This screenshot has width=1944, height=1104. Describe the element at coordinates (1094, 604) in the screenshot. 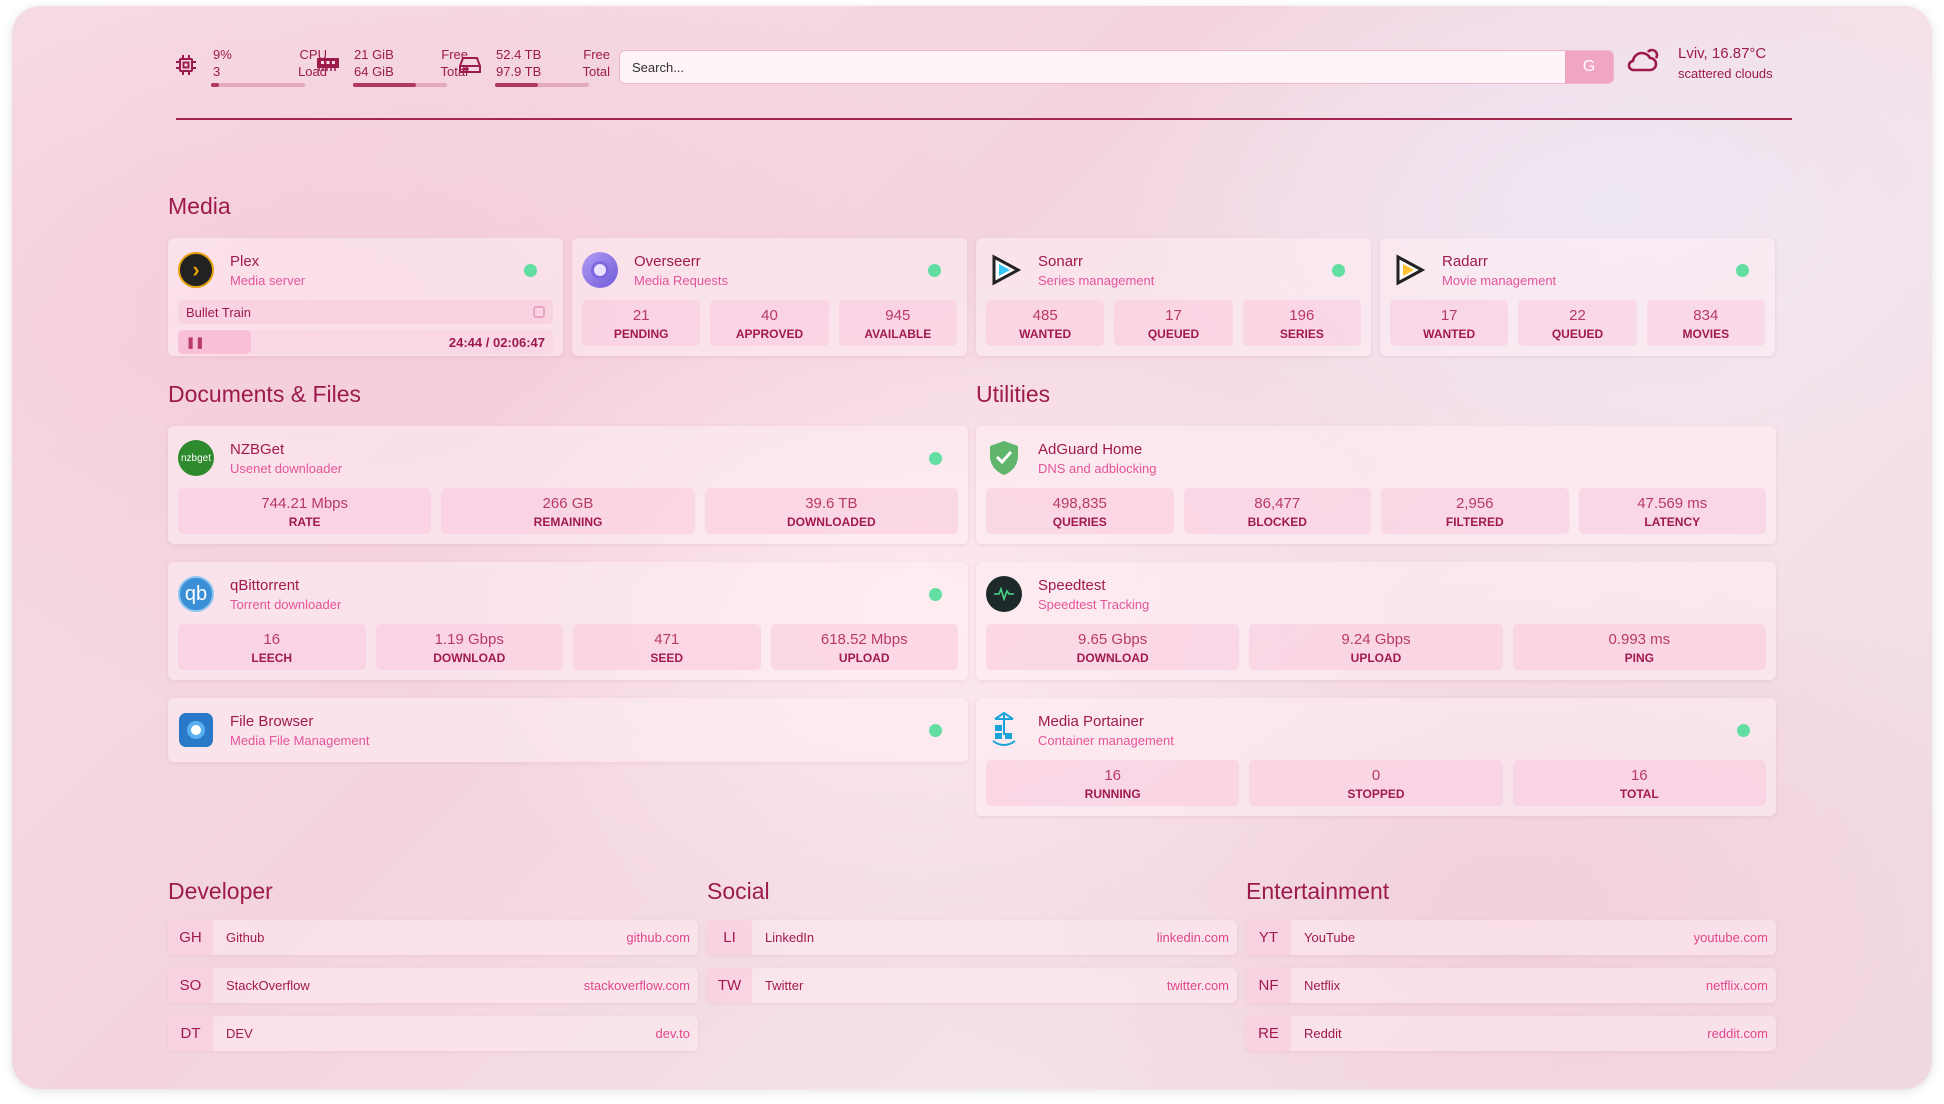

I see `service-description: Speedtest Tracking` at that location.